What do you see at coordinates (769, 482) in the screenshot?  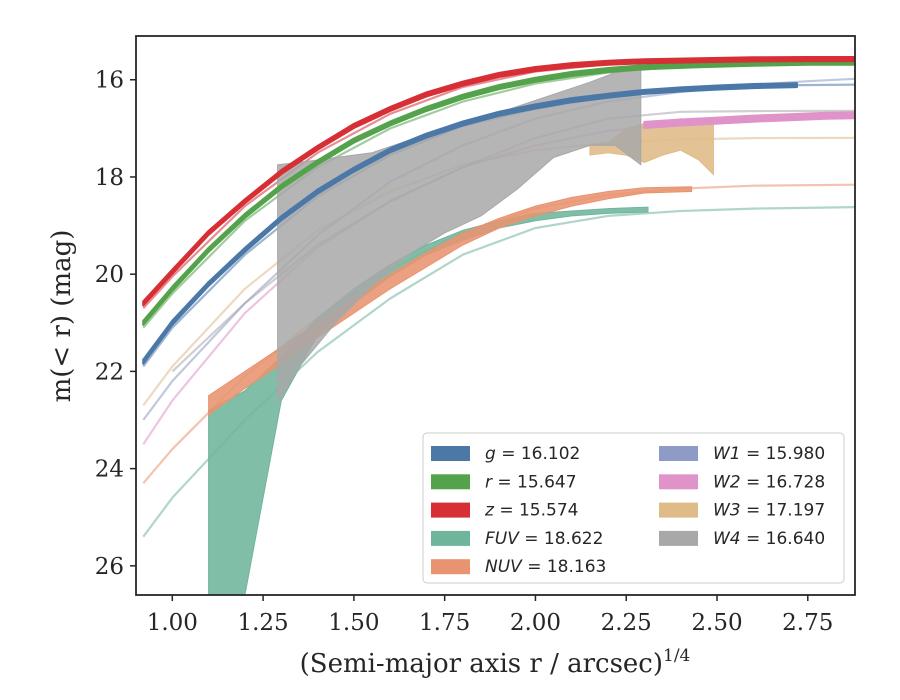 I see `legend-label: W2 = 16.728` at bounding box center [769, 482].